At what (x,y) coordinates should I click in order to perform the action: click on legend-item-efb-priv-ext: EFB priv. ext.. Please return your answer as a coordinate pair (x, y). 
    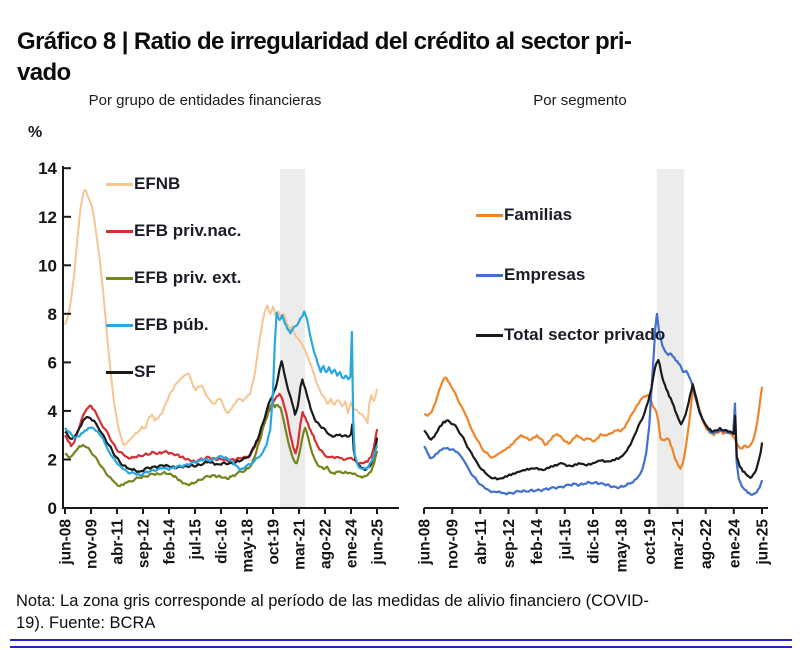
    Looking at the image, I should click on (173, 278).